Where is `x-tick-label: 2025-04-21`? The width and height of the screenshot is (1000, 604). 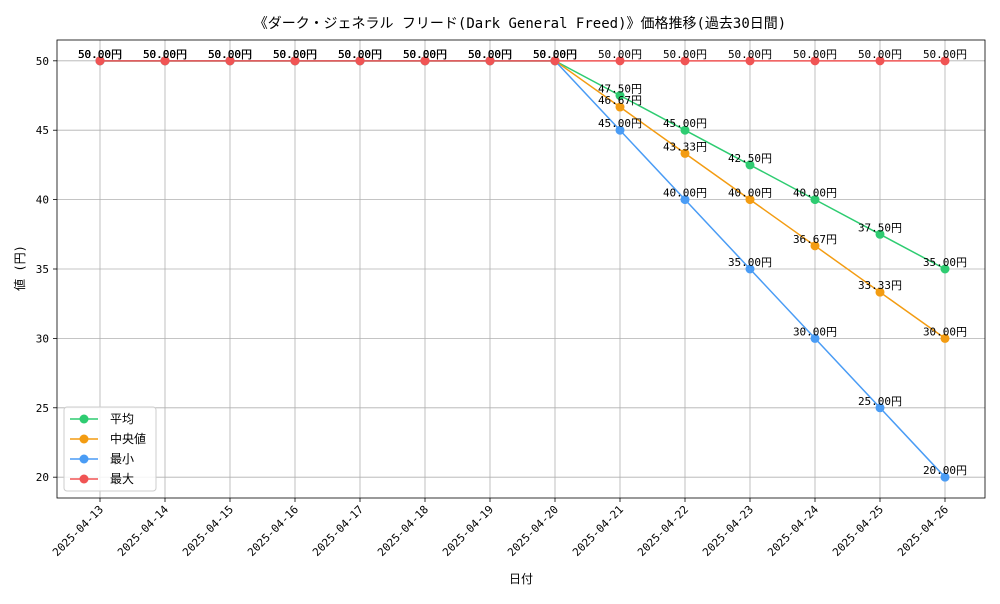 x-tick-label: 2025-04-21 is located at coordinates (598, 531).